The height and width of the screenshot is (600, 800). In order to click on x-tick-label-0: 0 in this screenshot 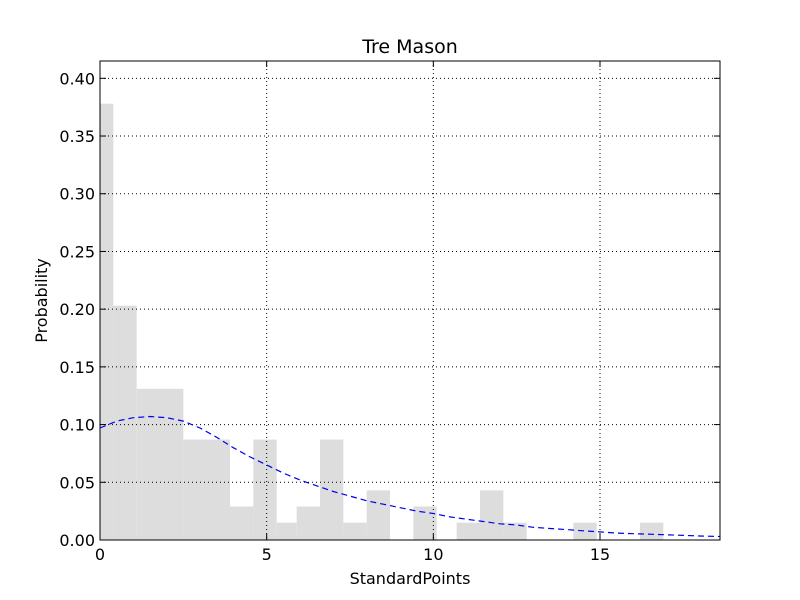, I will do `click(100, 554)`.